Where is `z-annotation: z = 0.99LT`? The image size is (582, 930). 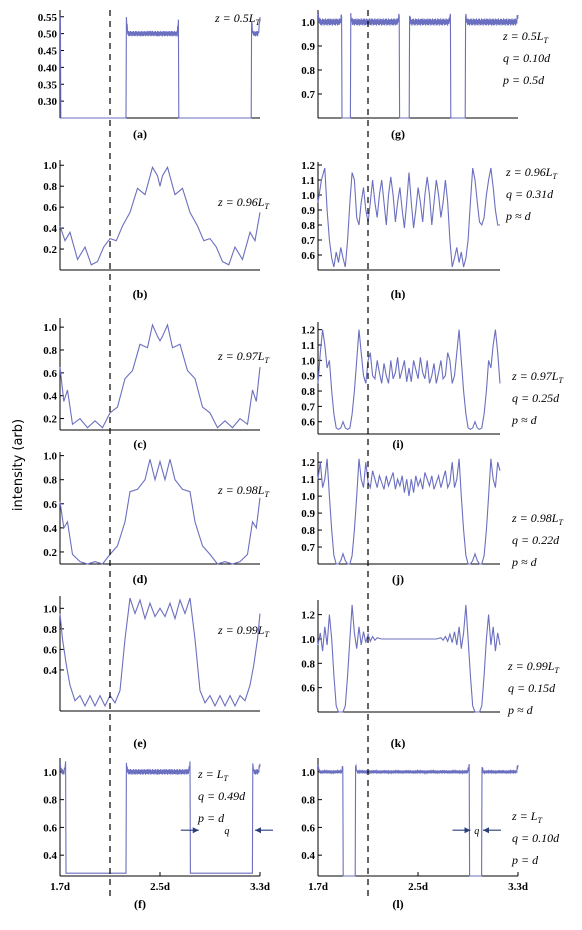 z-annotation: z = 0.99LT is located at coordinates (243, 631).